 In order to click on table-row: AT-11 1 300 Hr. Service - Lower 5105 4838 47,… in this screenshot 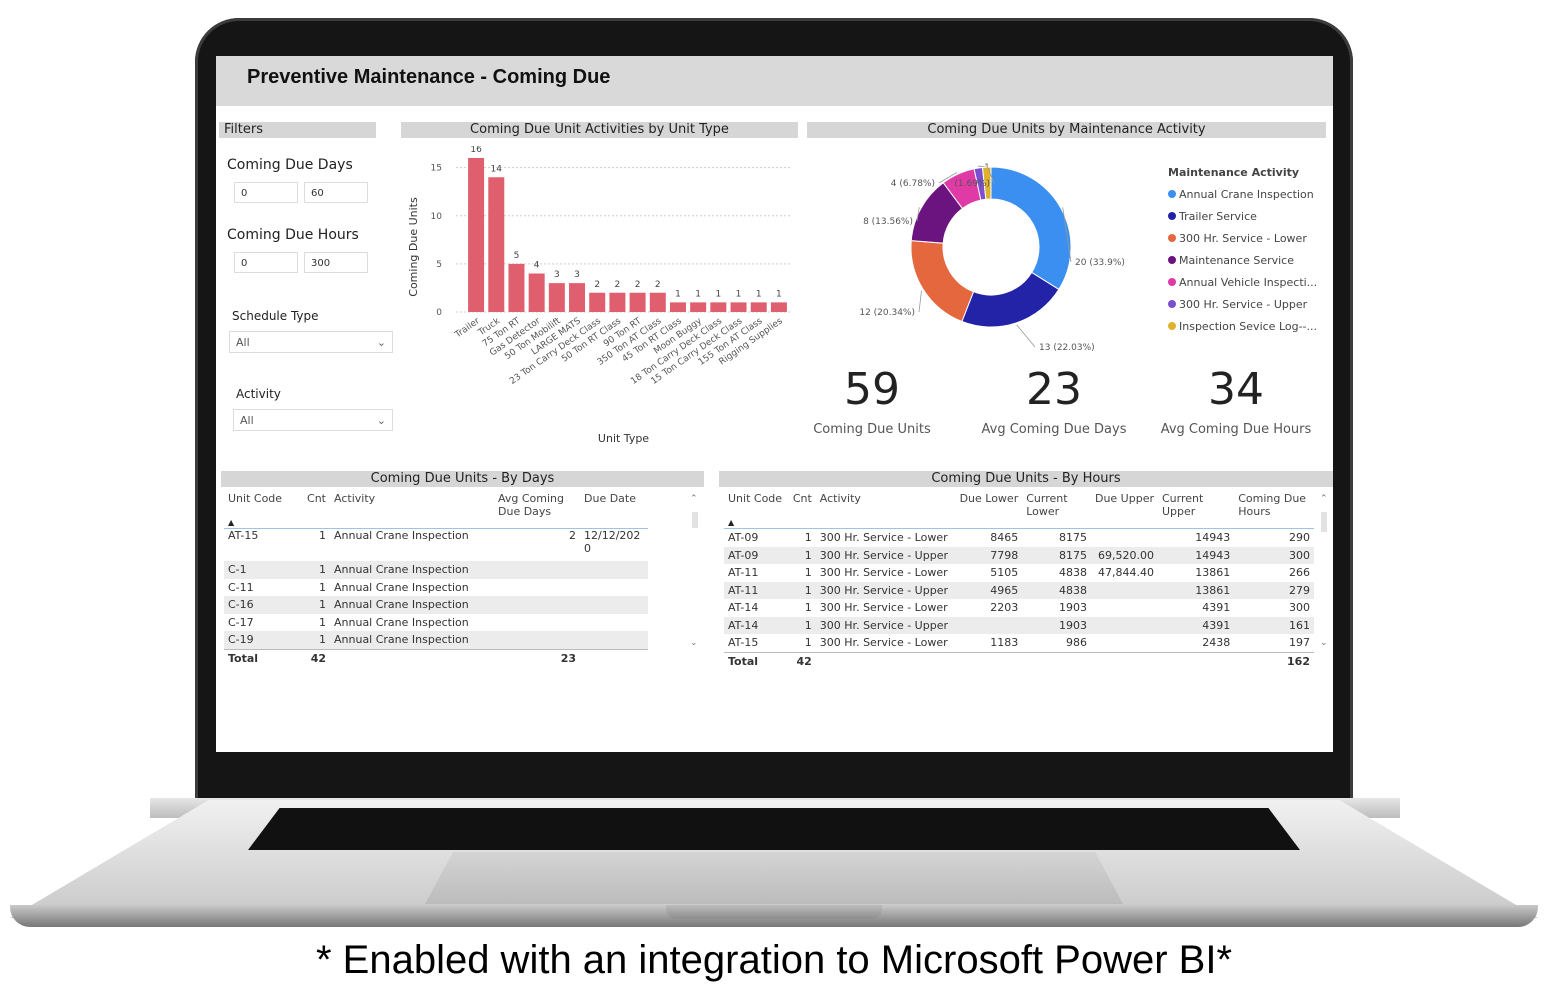, I will do `click(1019, 573)`.